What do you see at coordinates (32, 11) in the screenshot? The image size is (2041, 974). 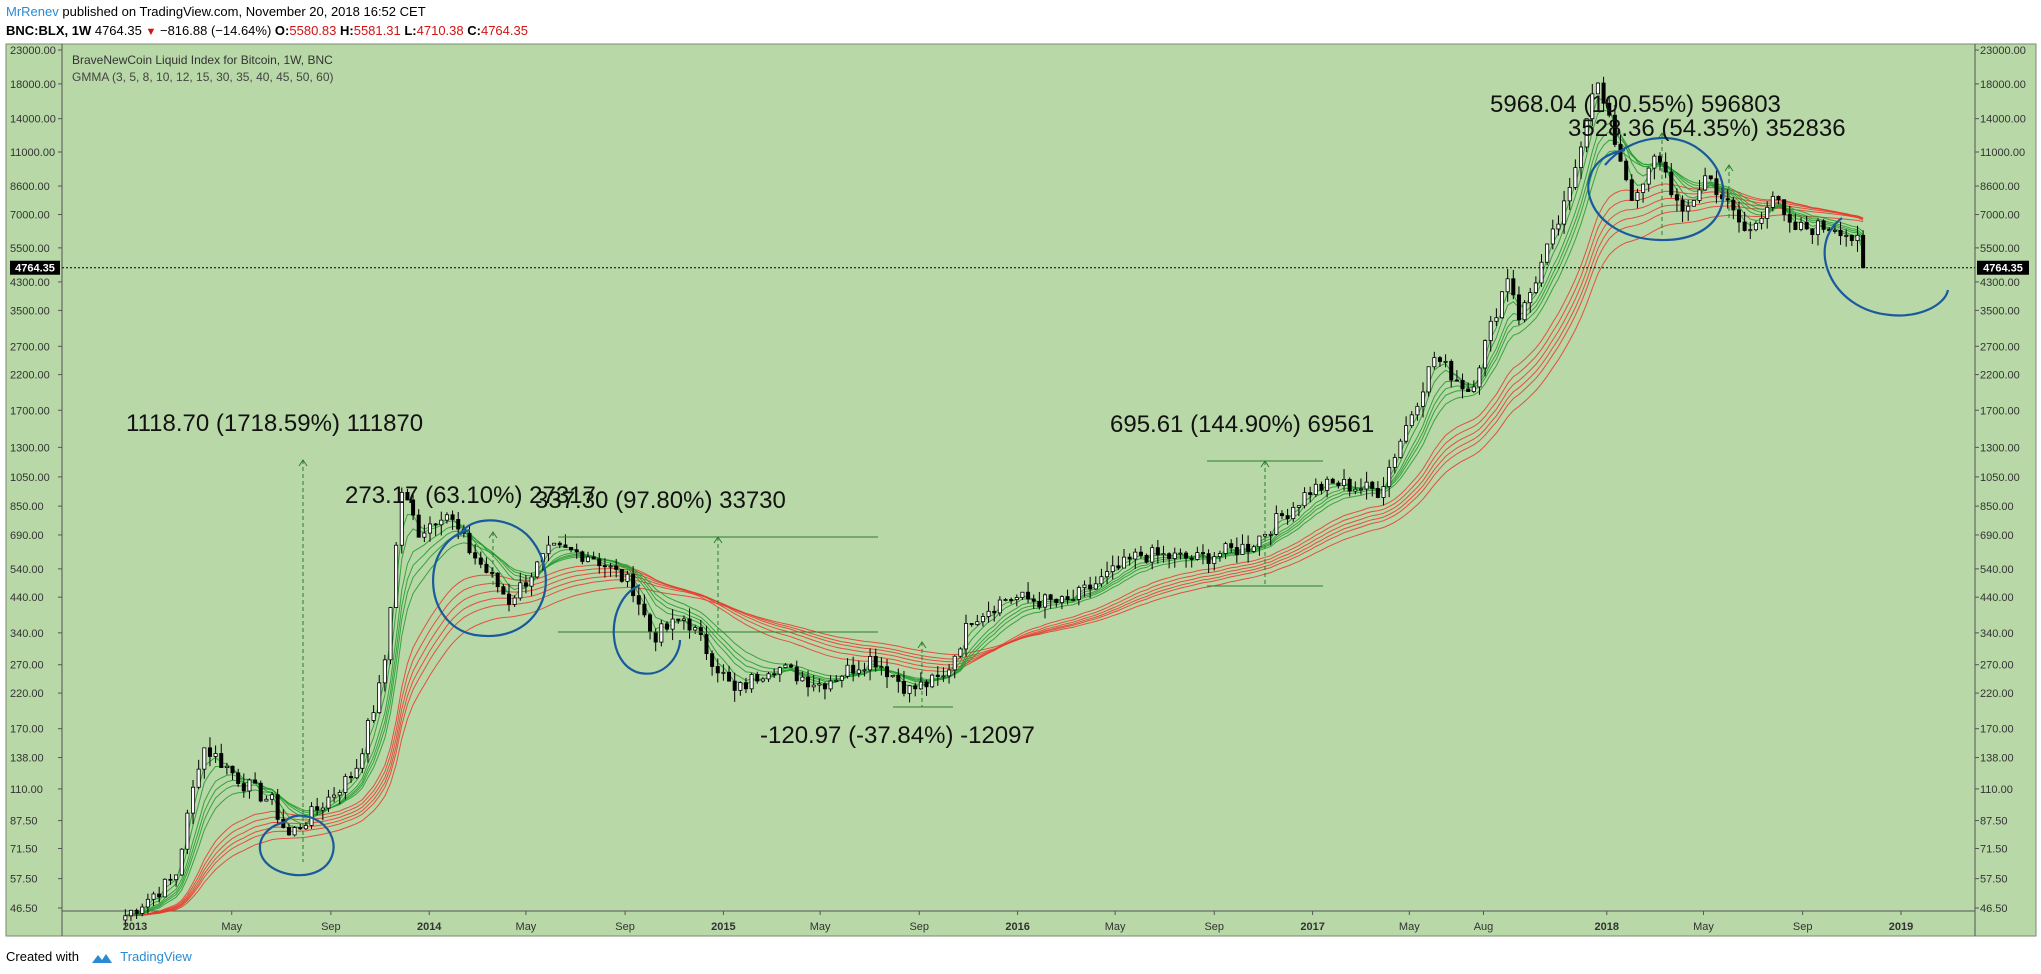 I see `author-link: MrRenev` at bounding box center [32, 11].